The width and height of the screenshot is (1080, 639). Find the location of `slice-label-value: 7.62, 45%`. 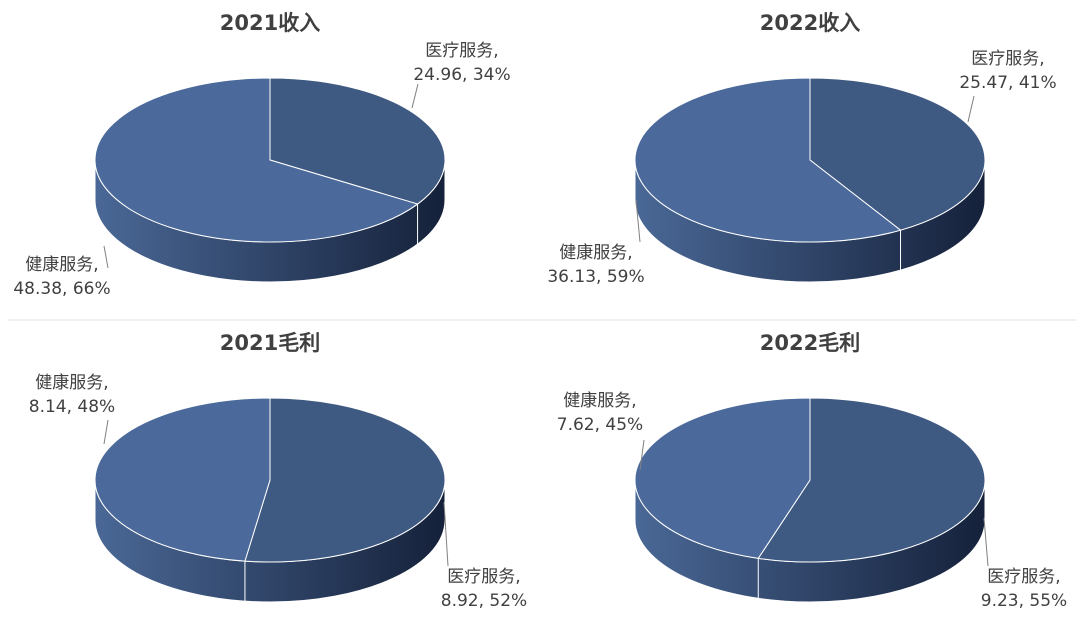

slice-label-value: 7.62, 45% is located at coordinates (600, 425).